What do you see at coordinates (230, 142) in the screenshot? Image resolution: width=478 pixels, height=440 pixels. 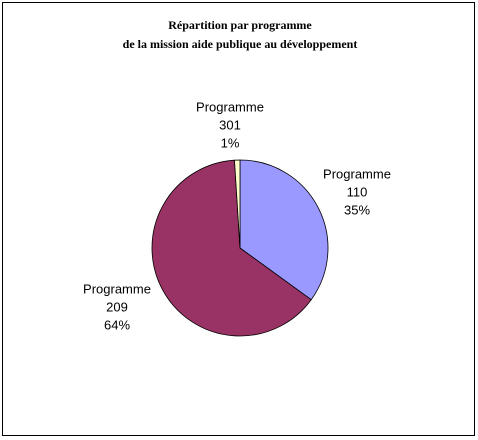 I see `value-label: 1%` at bounding box center [230, 142].